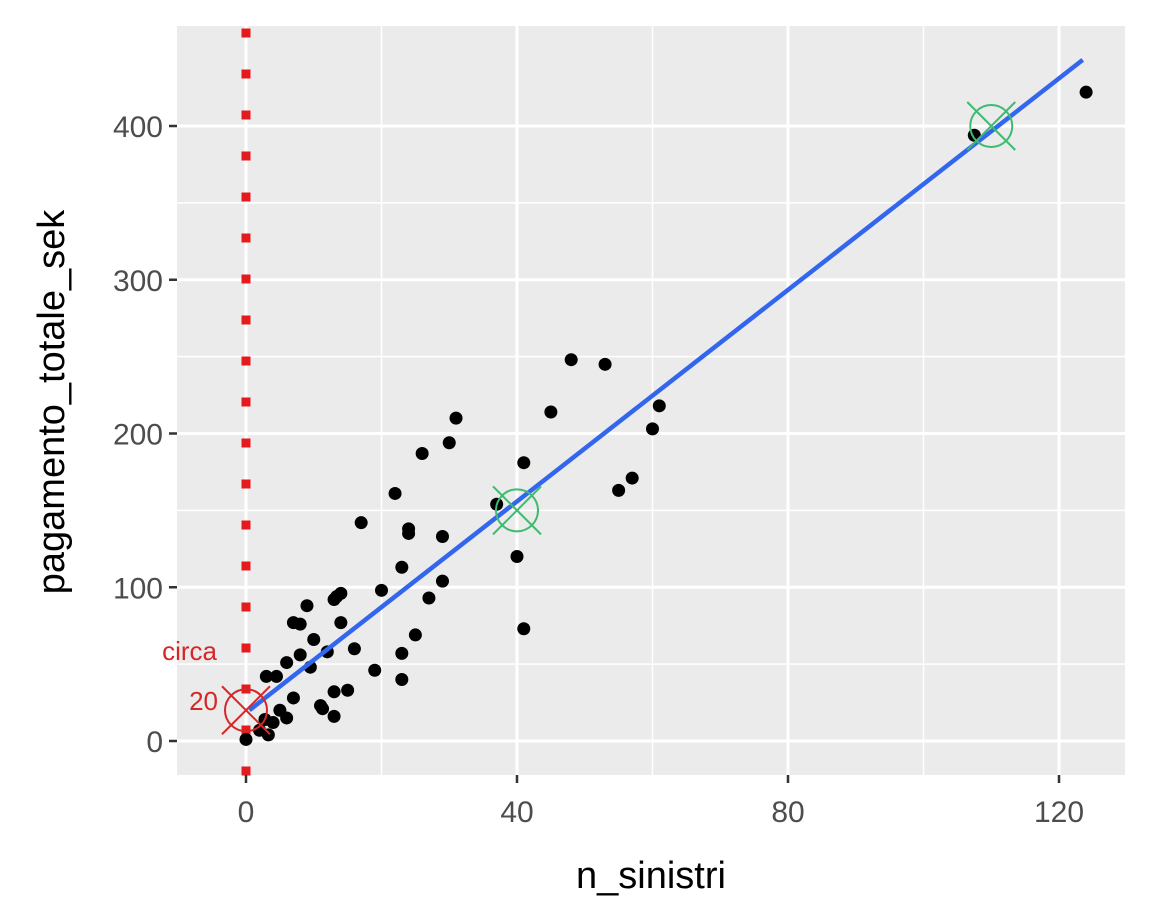 The height and width of the screenshot is (922, 1152). I want to click on x-tick-label: 0, so click(246, 812).